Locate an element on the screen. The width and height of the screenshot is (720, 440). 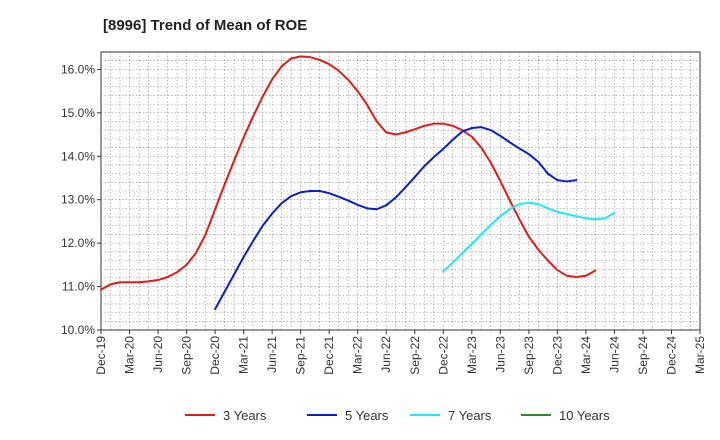
x-tick-label: Jun-23 is located at coordinates (500, 354).